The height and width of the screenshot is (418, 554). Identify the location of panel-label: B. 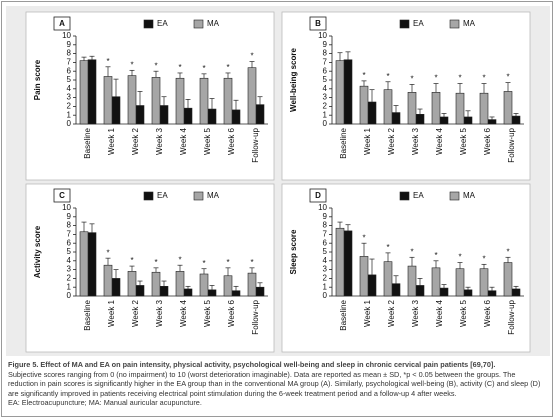
(318, 23).